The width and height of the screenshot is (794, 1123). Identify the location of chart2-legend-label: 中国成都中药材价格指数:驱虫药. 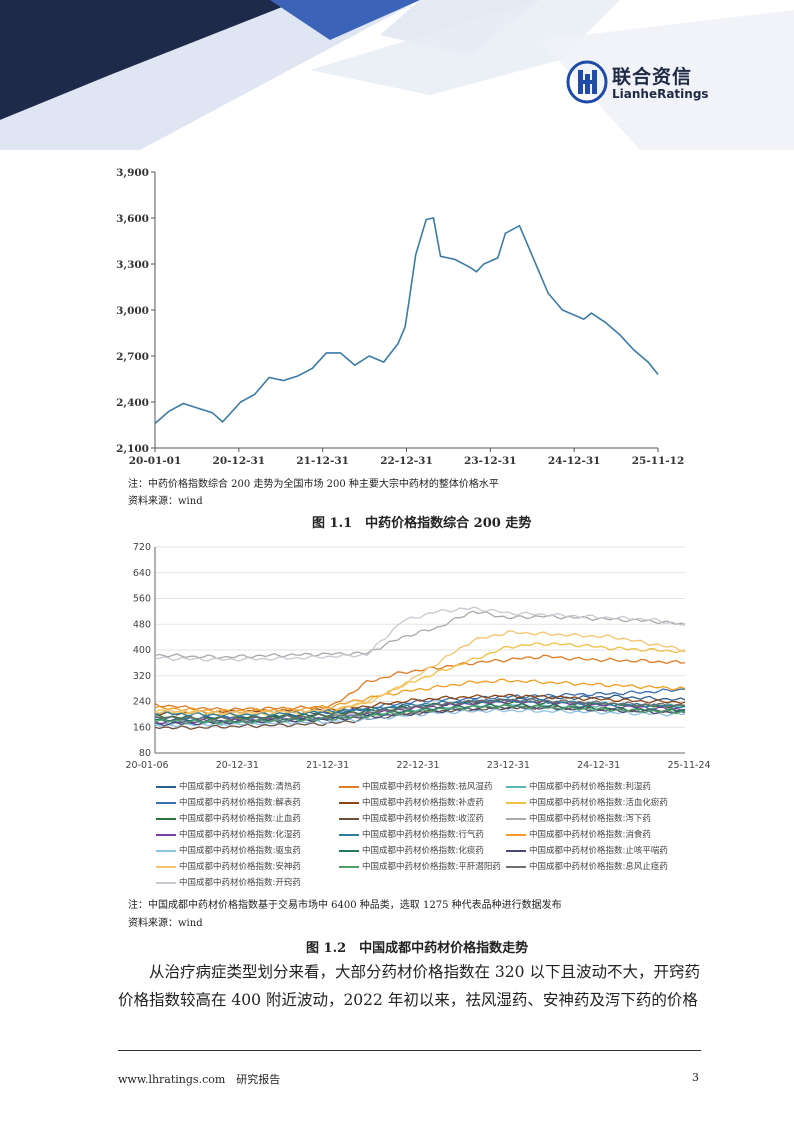
(240, 851).